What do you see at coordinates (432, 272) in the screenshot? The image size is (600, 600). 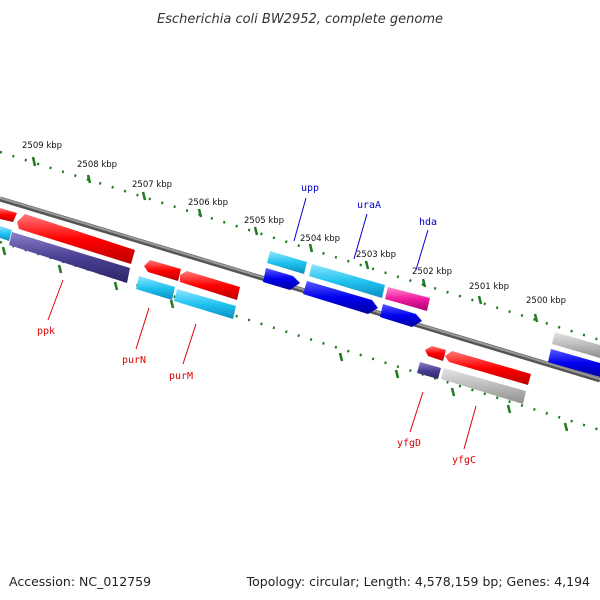 I see `kbp-label: 2502 kbp` at bounding box center [432, 272].